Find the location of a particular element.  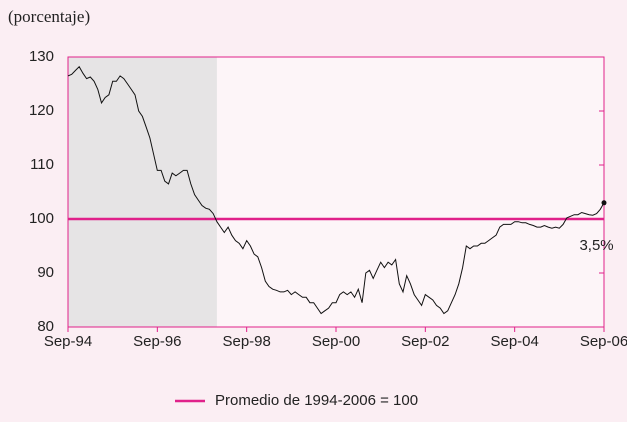

y-tick-label: 130 is located at coordinates (41, 56).